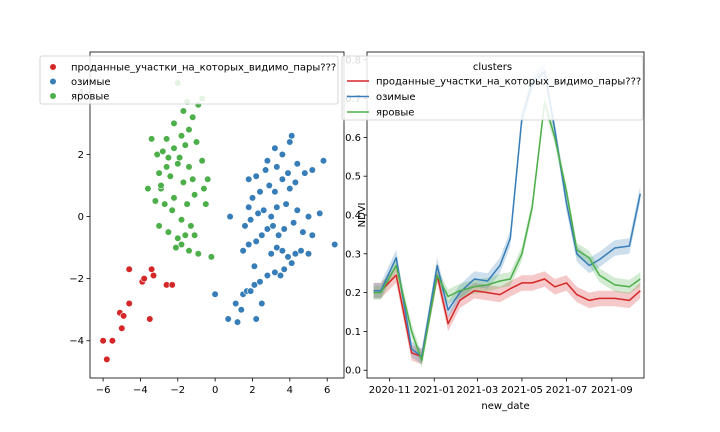  What do you see at coordinates (189, 80) in the screenshot?
I see `legend-box` at bounding box center [189, 80].